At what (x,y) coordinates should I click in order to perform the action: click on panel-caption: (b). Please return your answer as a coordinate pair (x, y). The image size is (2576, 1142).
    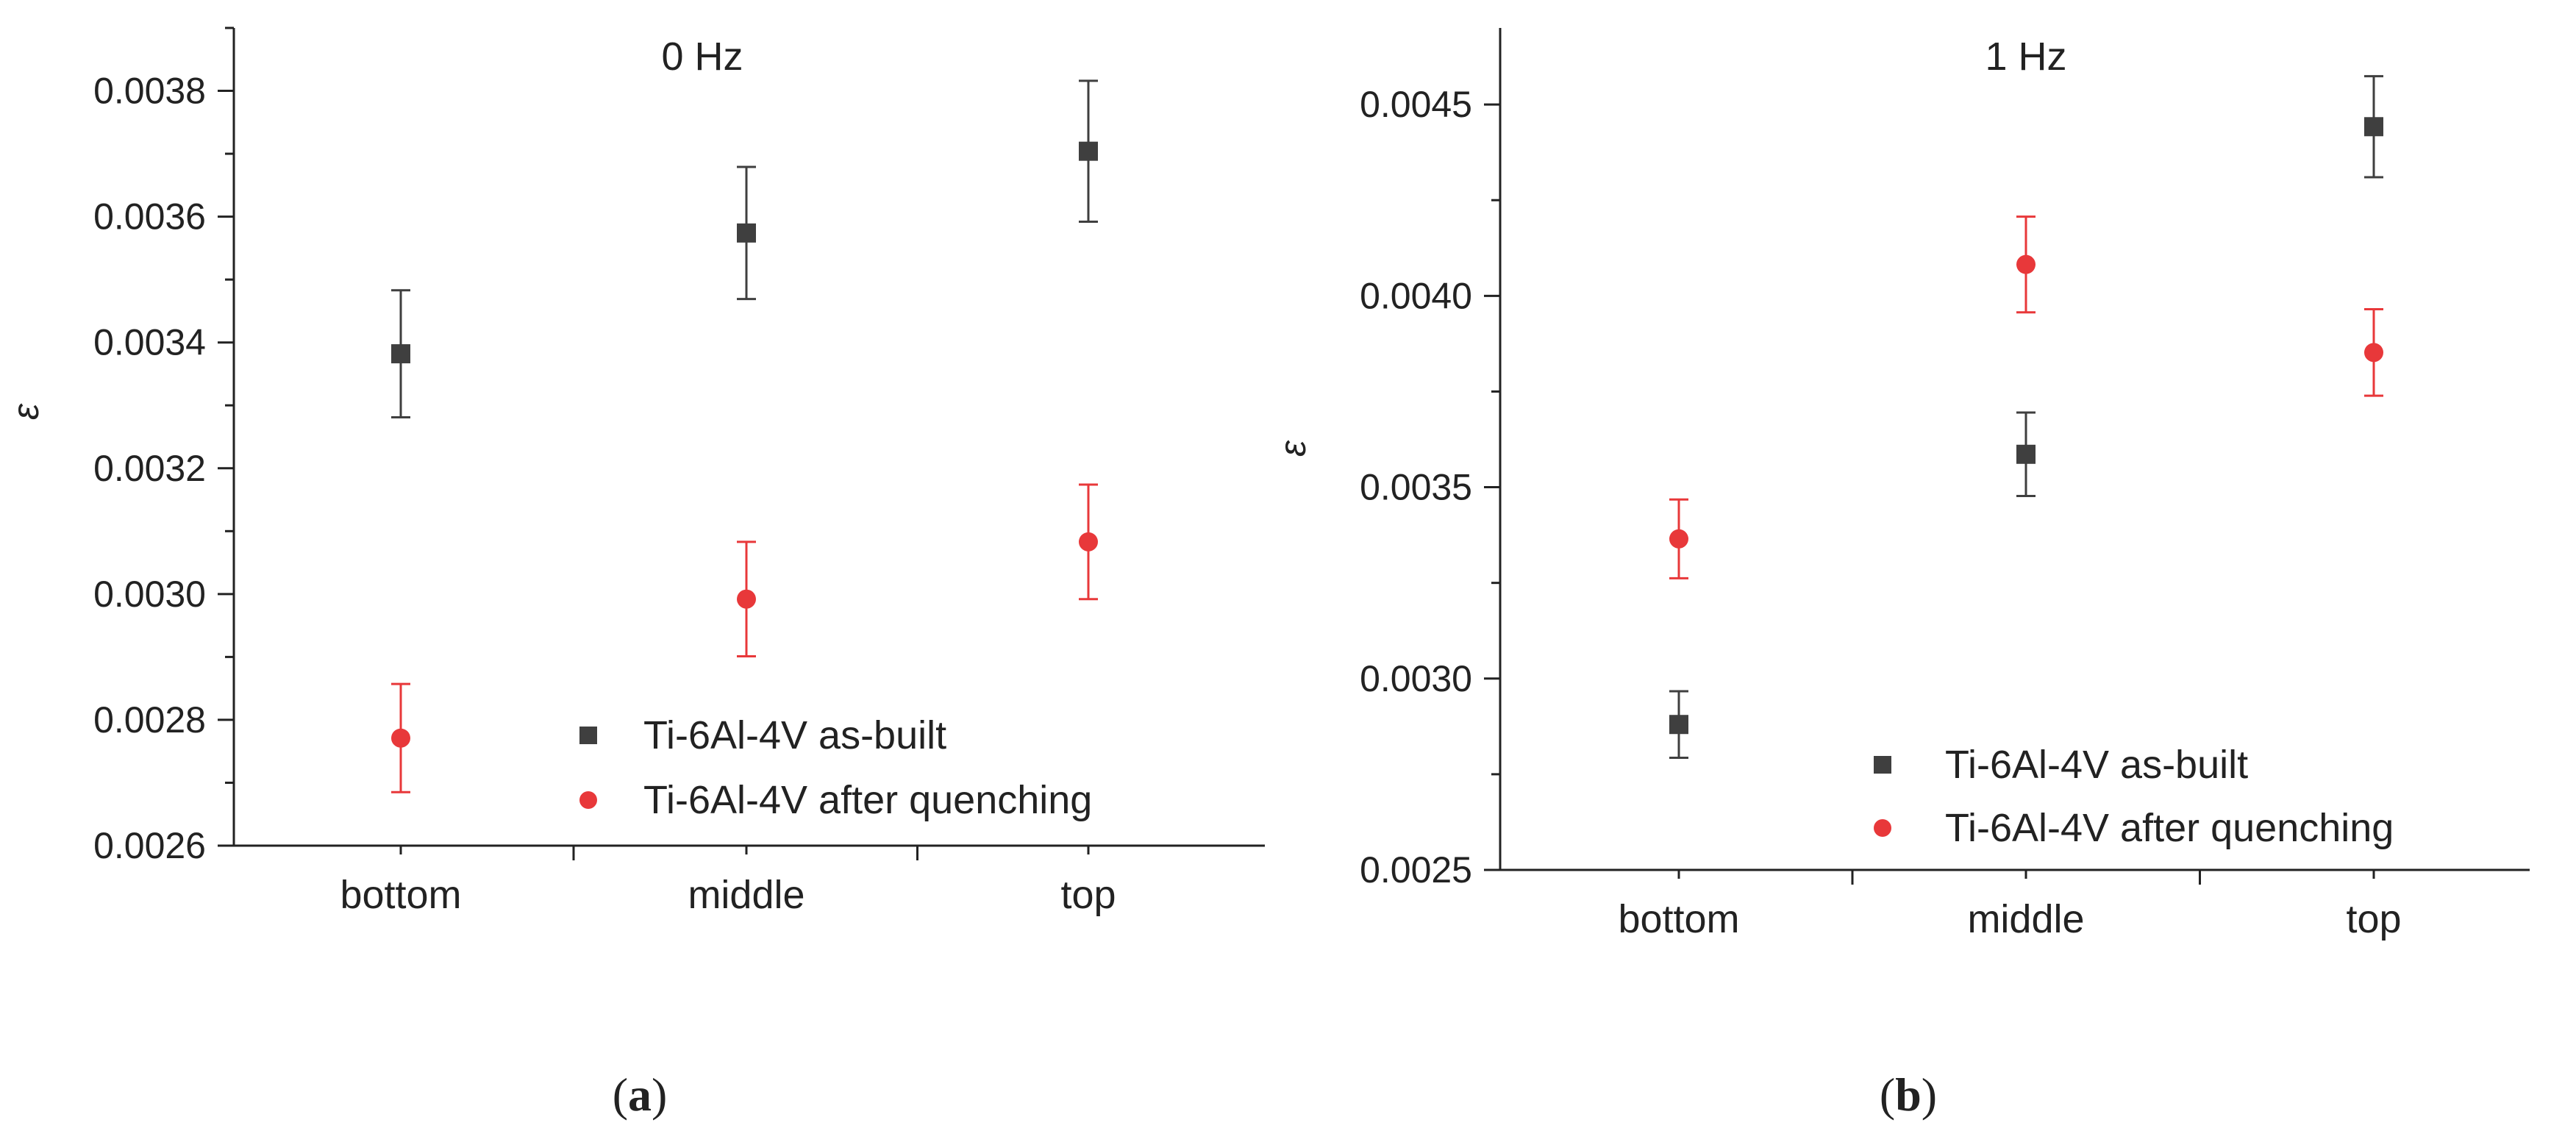
    Looking at the image, I should click on (1909, 1094).